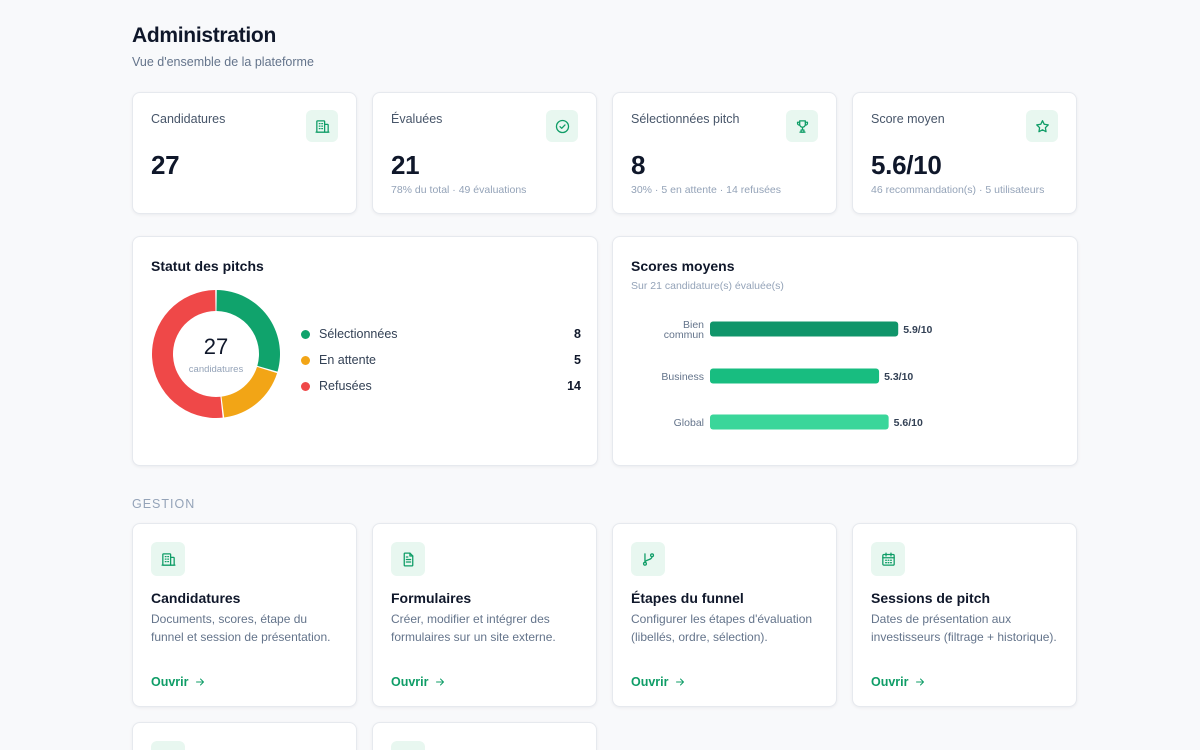 Image resolution: width=1200 pixels, height=750 pixels. What do you see at coordinates (888, 559) in the screenshot?
I see `calendar-icon` at bounding box center [888, 559].